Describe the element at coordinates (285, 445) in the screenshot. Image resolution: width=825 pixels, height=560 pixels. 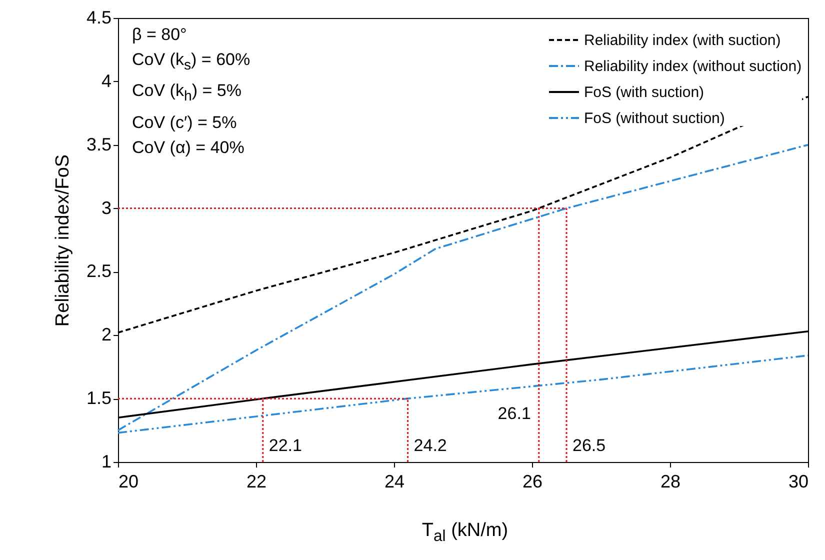
I see `ref-line-label: 22.1` at that location.